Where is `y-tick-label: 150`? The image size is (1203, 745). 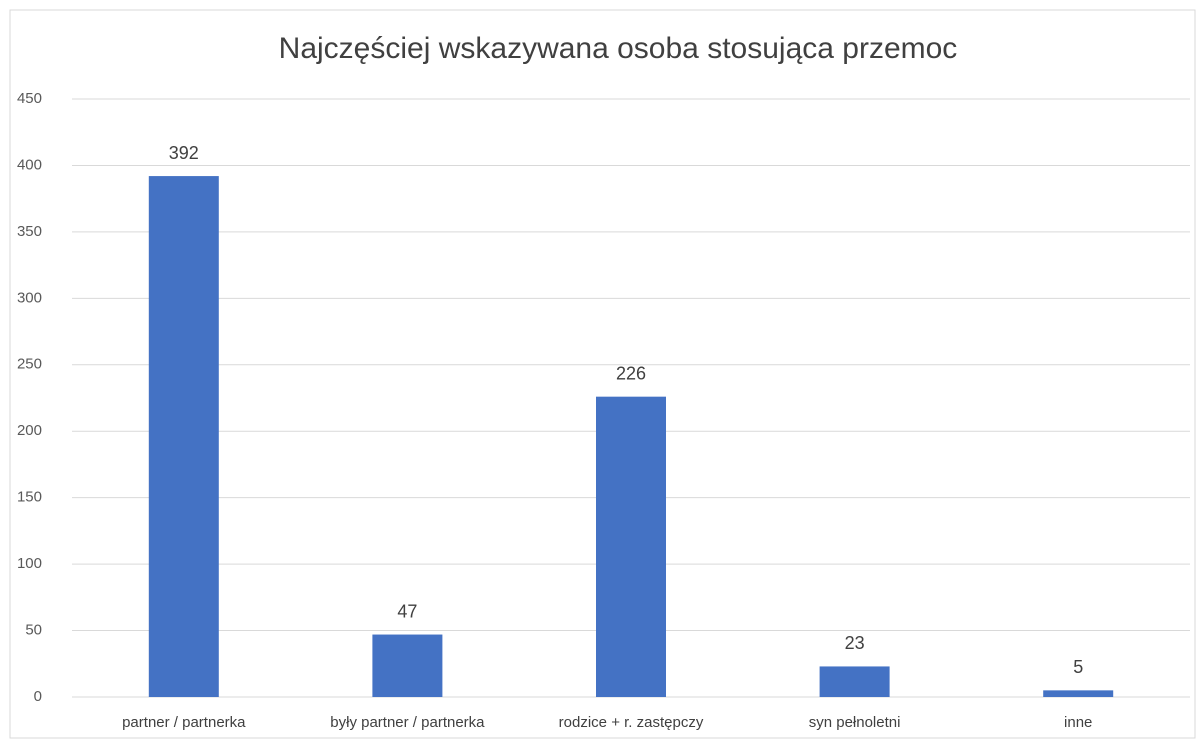
y-tick-label: 150 is located at coordinates (29, 497).